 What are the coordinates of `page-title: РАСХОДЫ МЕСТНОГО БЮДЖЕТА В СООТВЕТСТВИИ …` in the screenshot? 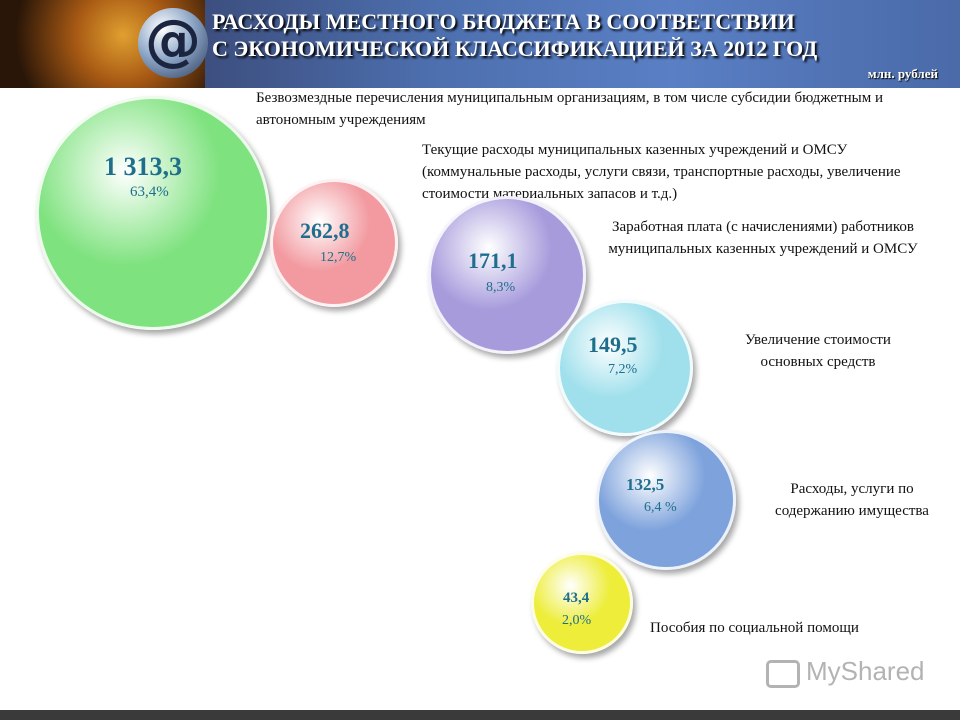 It's located at (514, 35).